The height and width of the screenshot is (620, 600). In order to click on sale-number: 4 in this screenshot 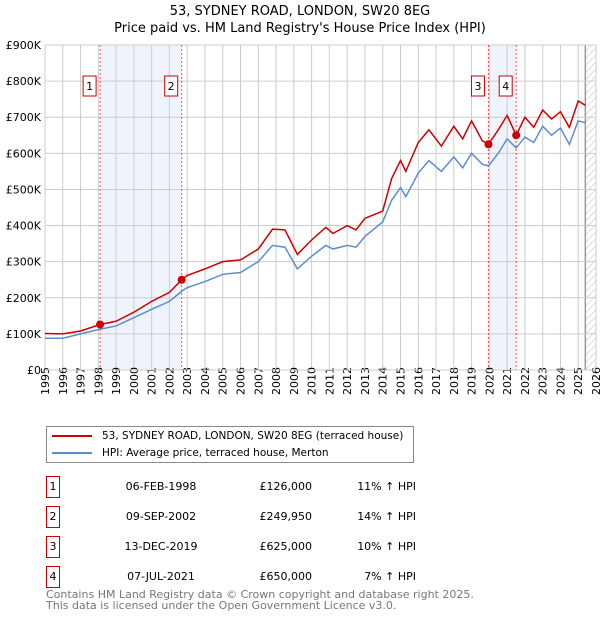, I will do `click(53, 577)`.